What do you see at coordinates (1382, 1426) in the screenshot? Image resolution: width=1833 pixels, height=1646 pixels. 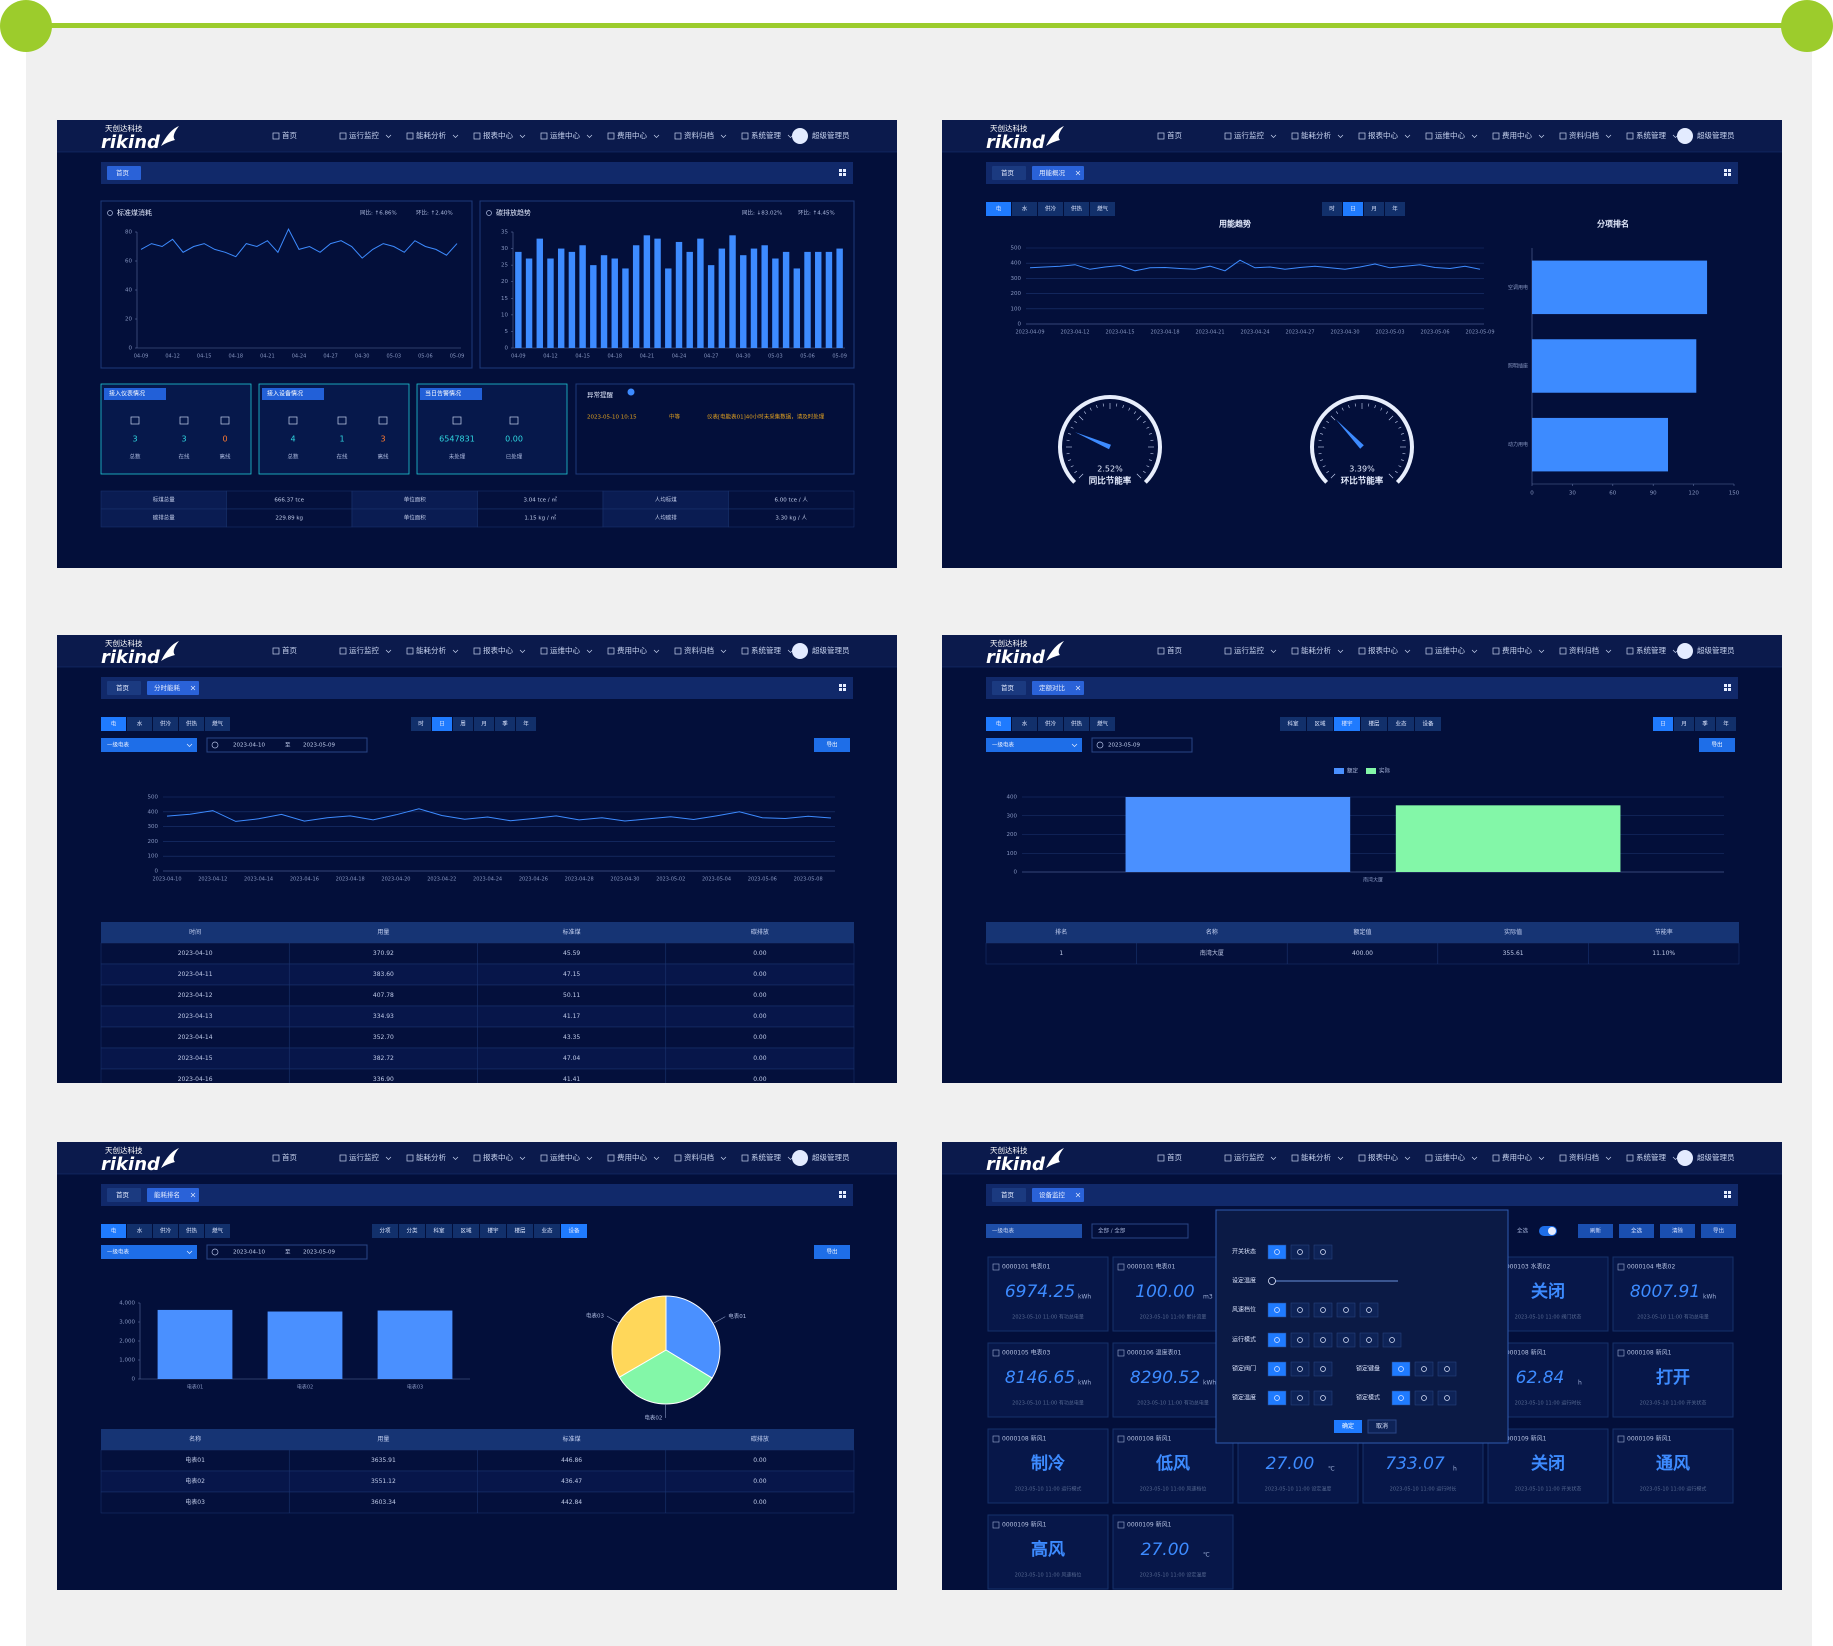 I see `modal-button` at bounding box center [1382, 1426].